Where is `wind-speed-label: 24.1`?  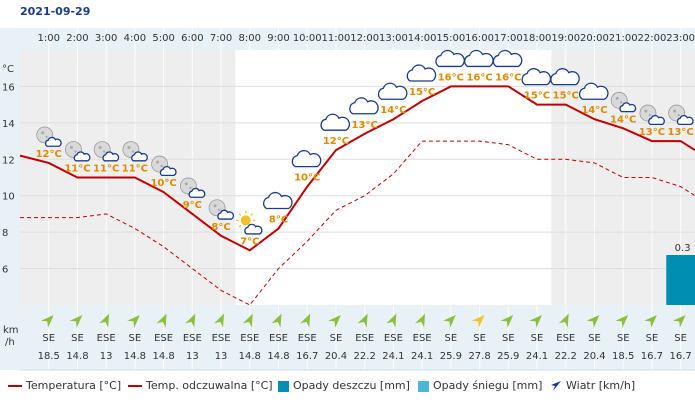 wind-speed-label: 24.1 is located at coordinates (422, 356).